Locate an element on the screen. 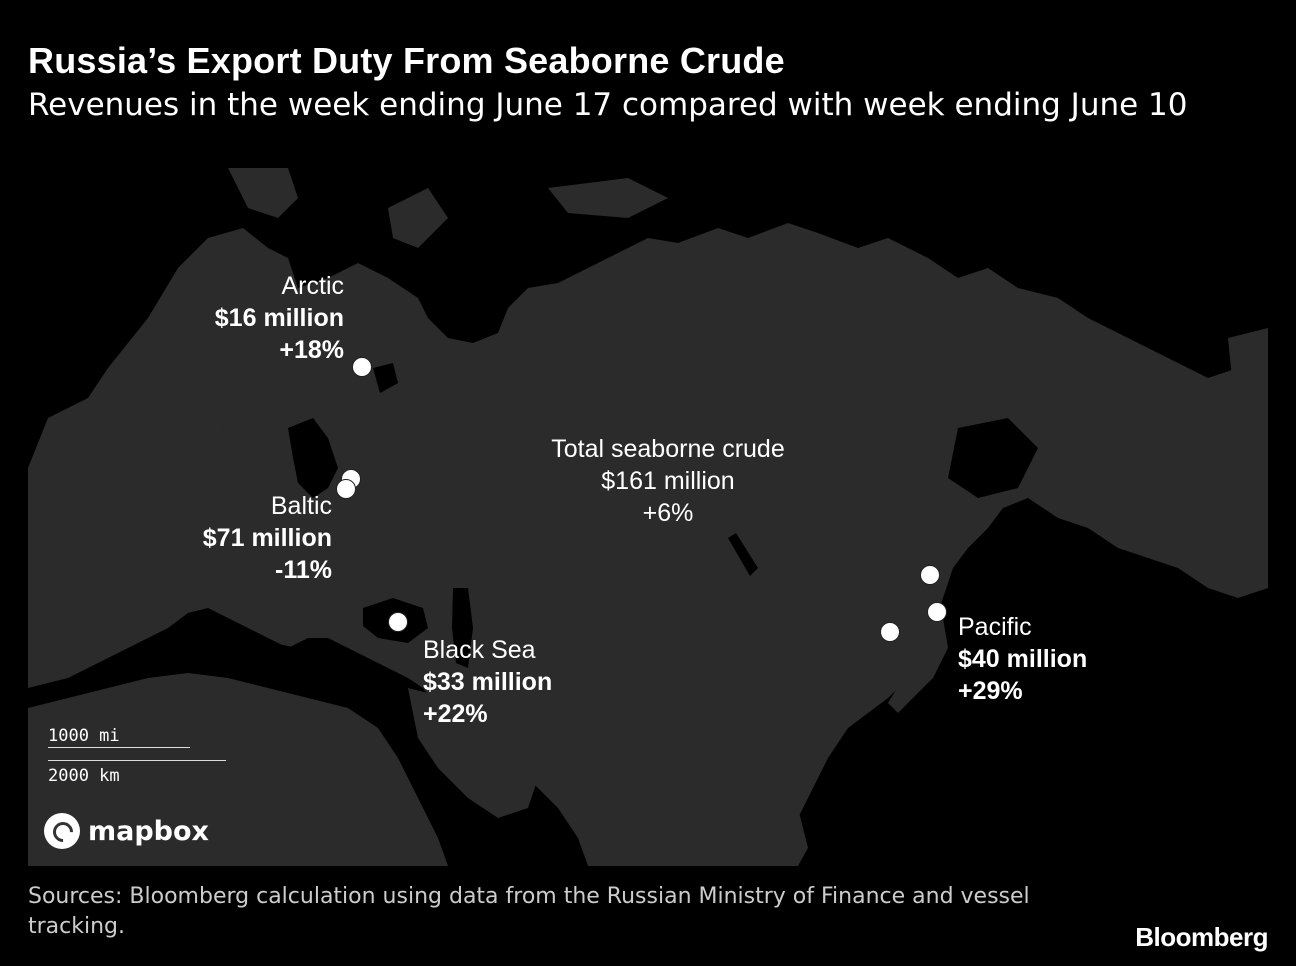 The height and width of the screenshot is (966, 1296). pacific-label: Pacific $40 million +29% is located at coordinates (1022, 659).